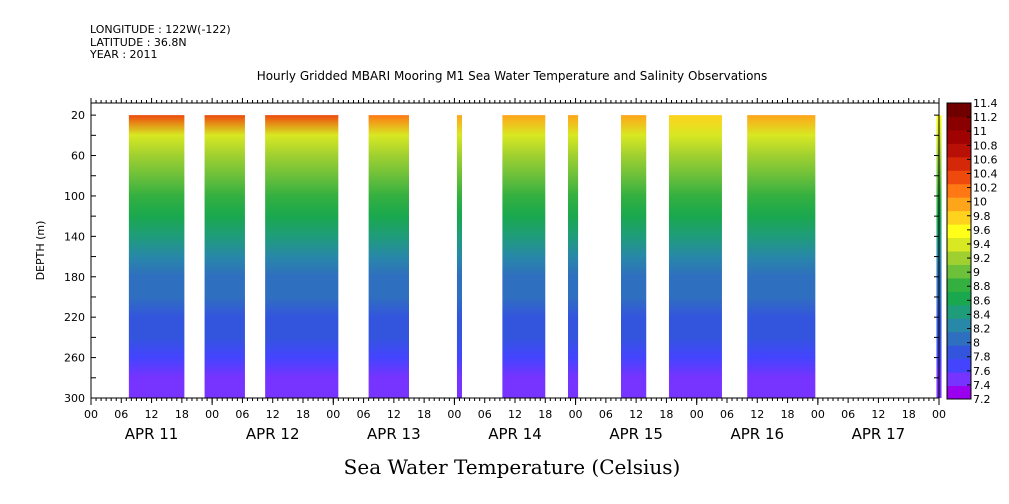  Describe the element at coordinates (879, 434) in the screenshot. I see `day-label: APR 17` at that location.